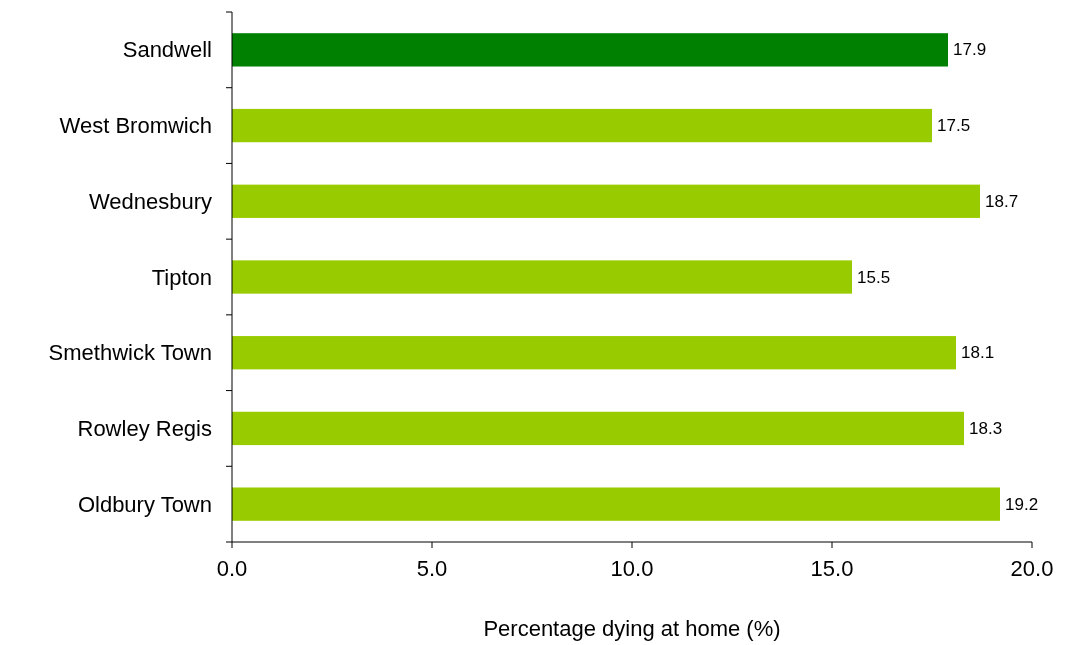  What do you see at coordinates (144, 504) in the screenshot?
I see `y-tick-label: Oldbury Town` at bounding box center [144, 504].